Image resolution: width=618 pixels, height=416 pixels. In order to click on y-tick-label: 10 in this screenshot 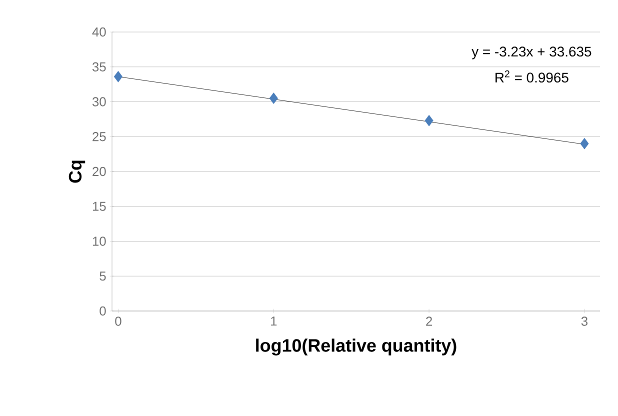, I will do `click(99, 241)`.